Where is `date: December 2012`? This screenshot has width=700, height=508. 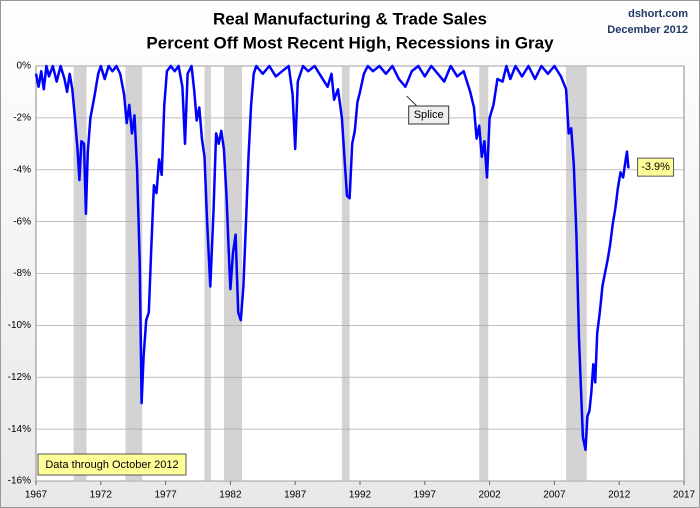
date: December 2012 is located at coordinates (647, 30).